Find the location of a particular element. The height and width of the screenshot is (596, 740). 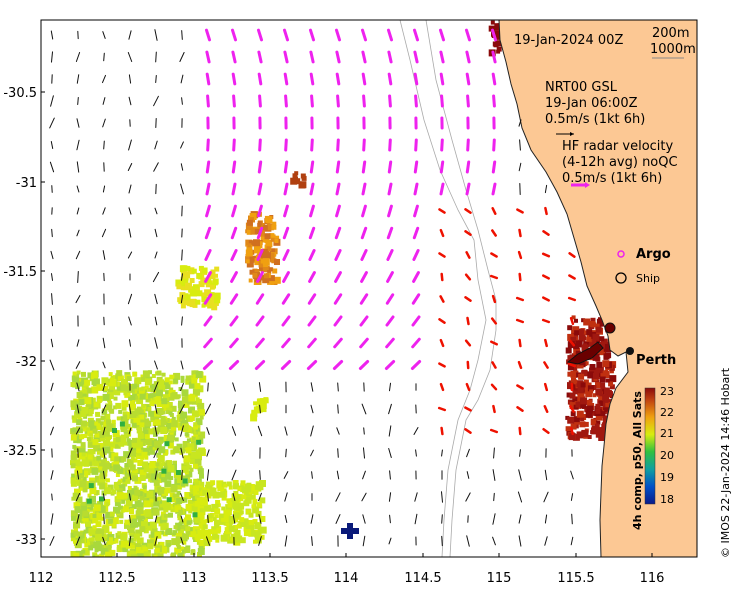

x-tick: 113.5 is located at coordinates (269, 578).